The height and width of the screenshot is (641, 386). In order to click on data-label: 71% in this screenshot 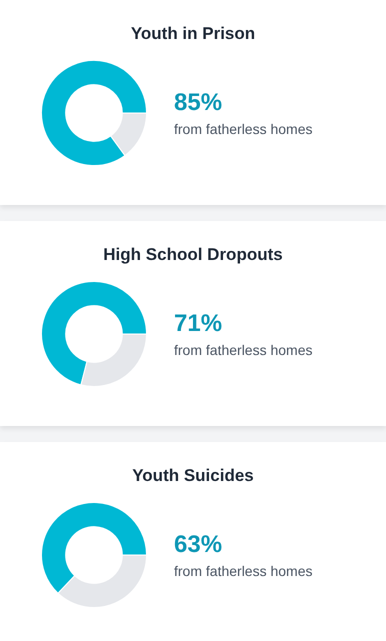, I will do `click(199, 324)`.